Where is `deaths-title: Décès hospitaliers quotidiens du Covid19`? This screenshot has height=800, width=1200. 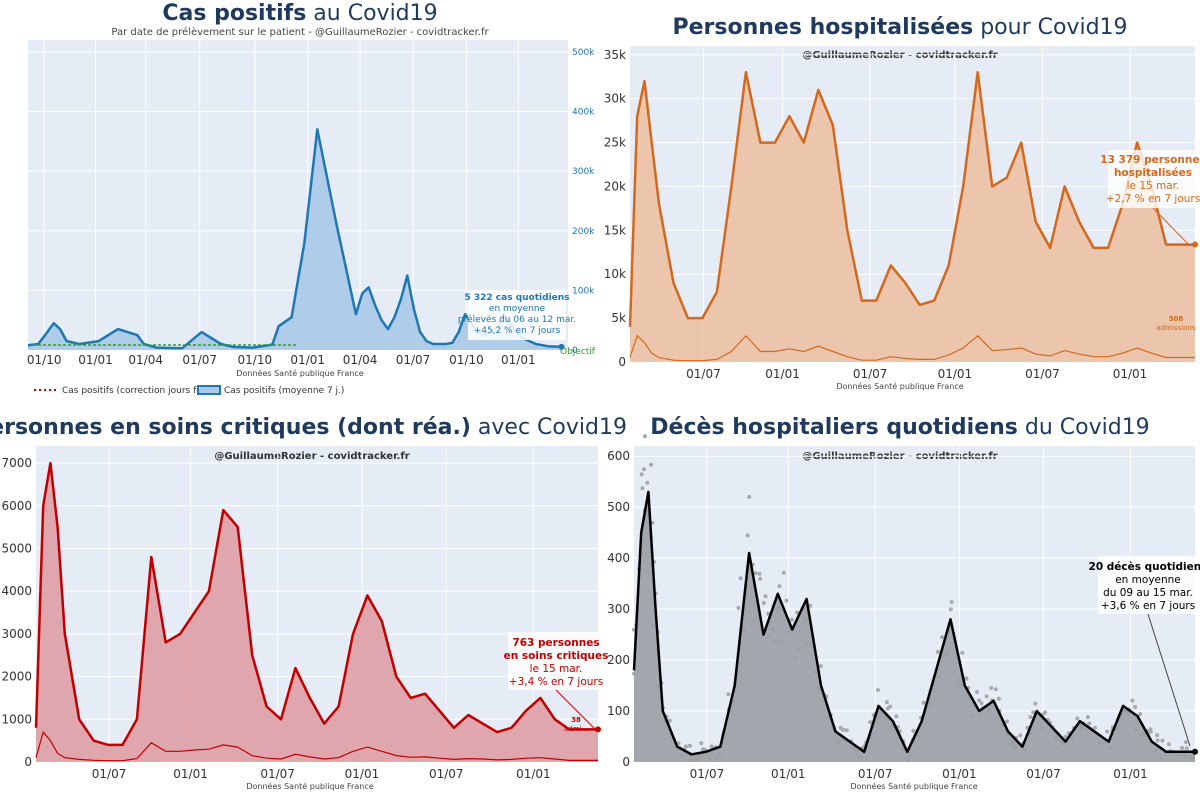 deaths-title: Décès hospitaliers quotidiens du Covid19 is located at coordinates (899, 427).